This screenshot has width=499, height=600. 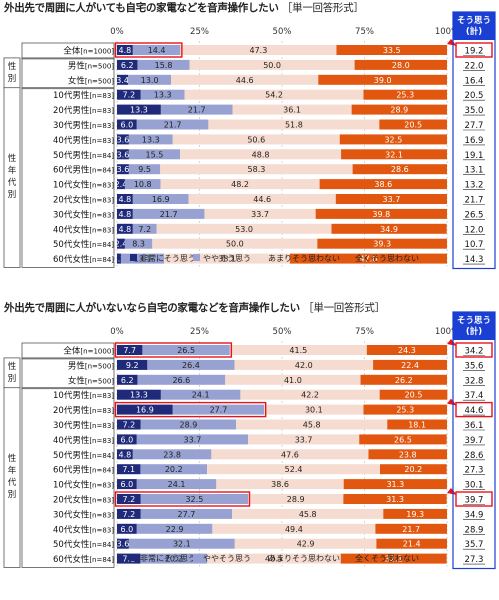 What do you see at coordinates (122, 80) in the screenshot?
I see `data-label: 3.4` at bounding box center [122, 80].